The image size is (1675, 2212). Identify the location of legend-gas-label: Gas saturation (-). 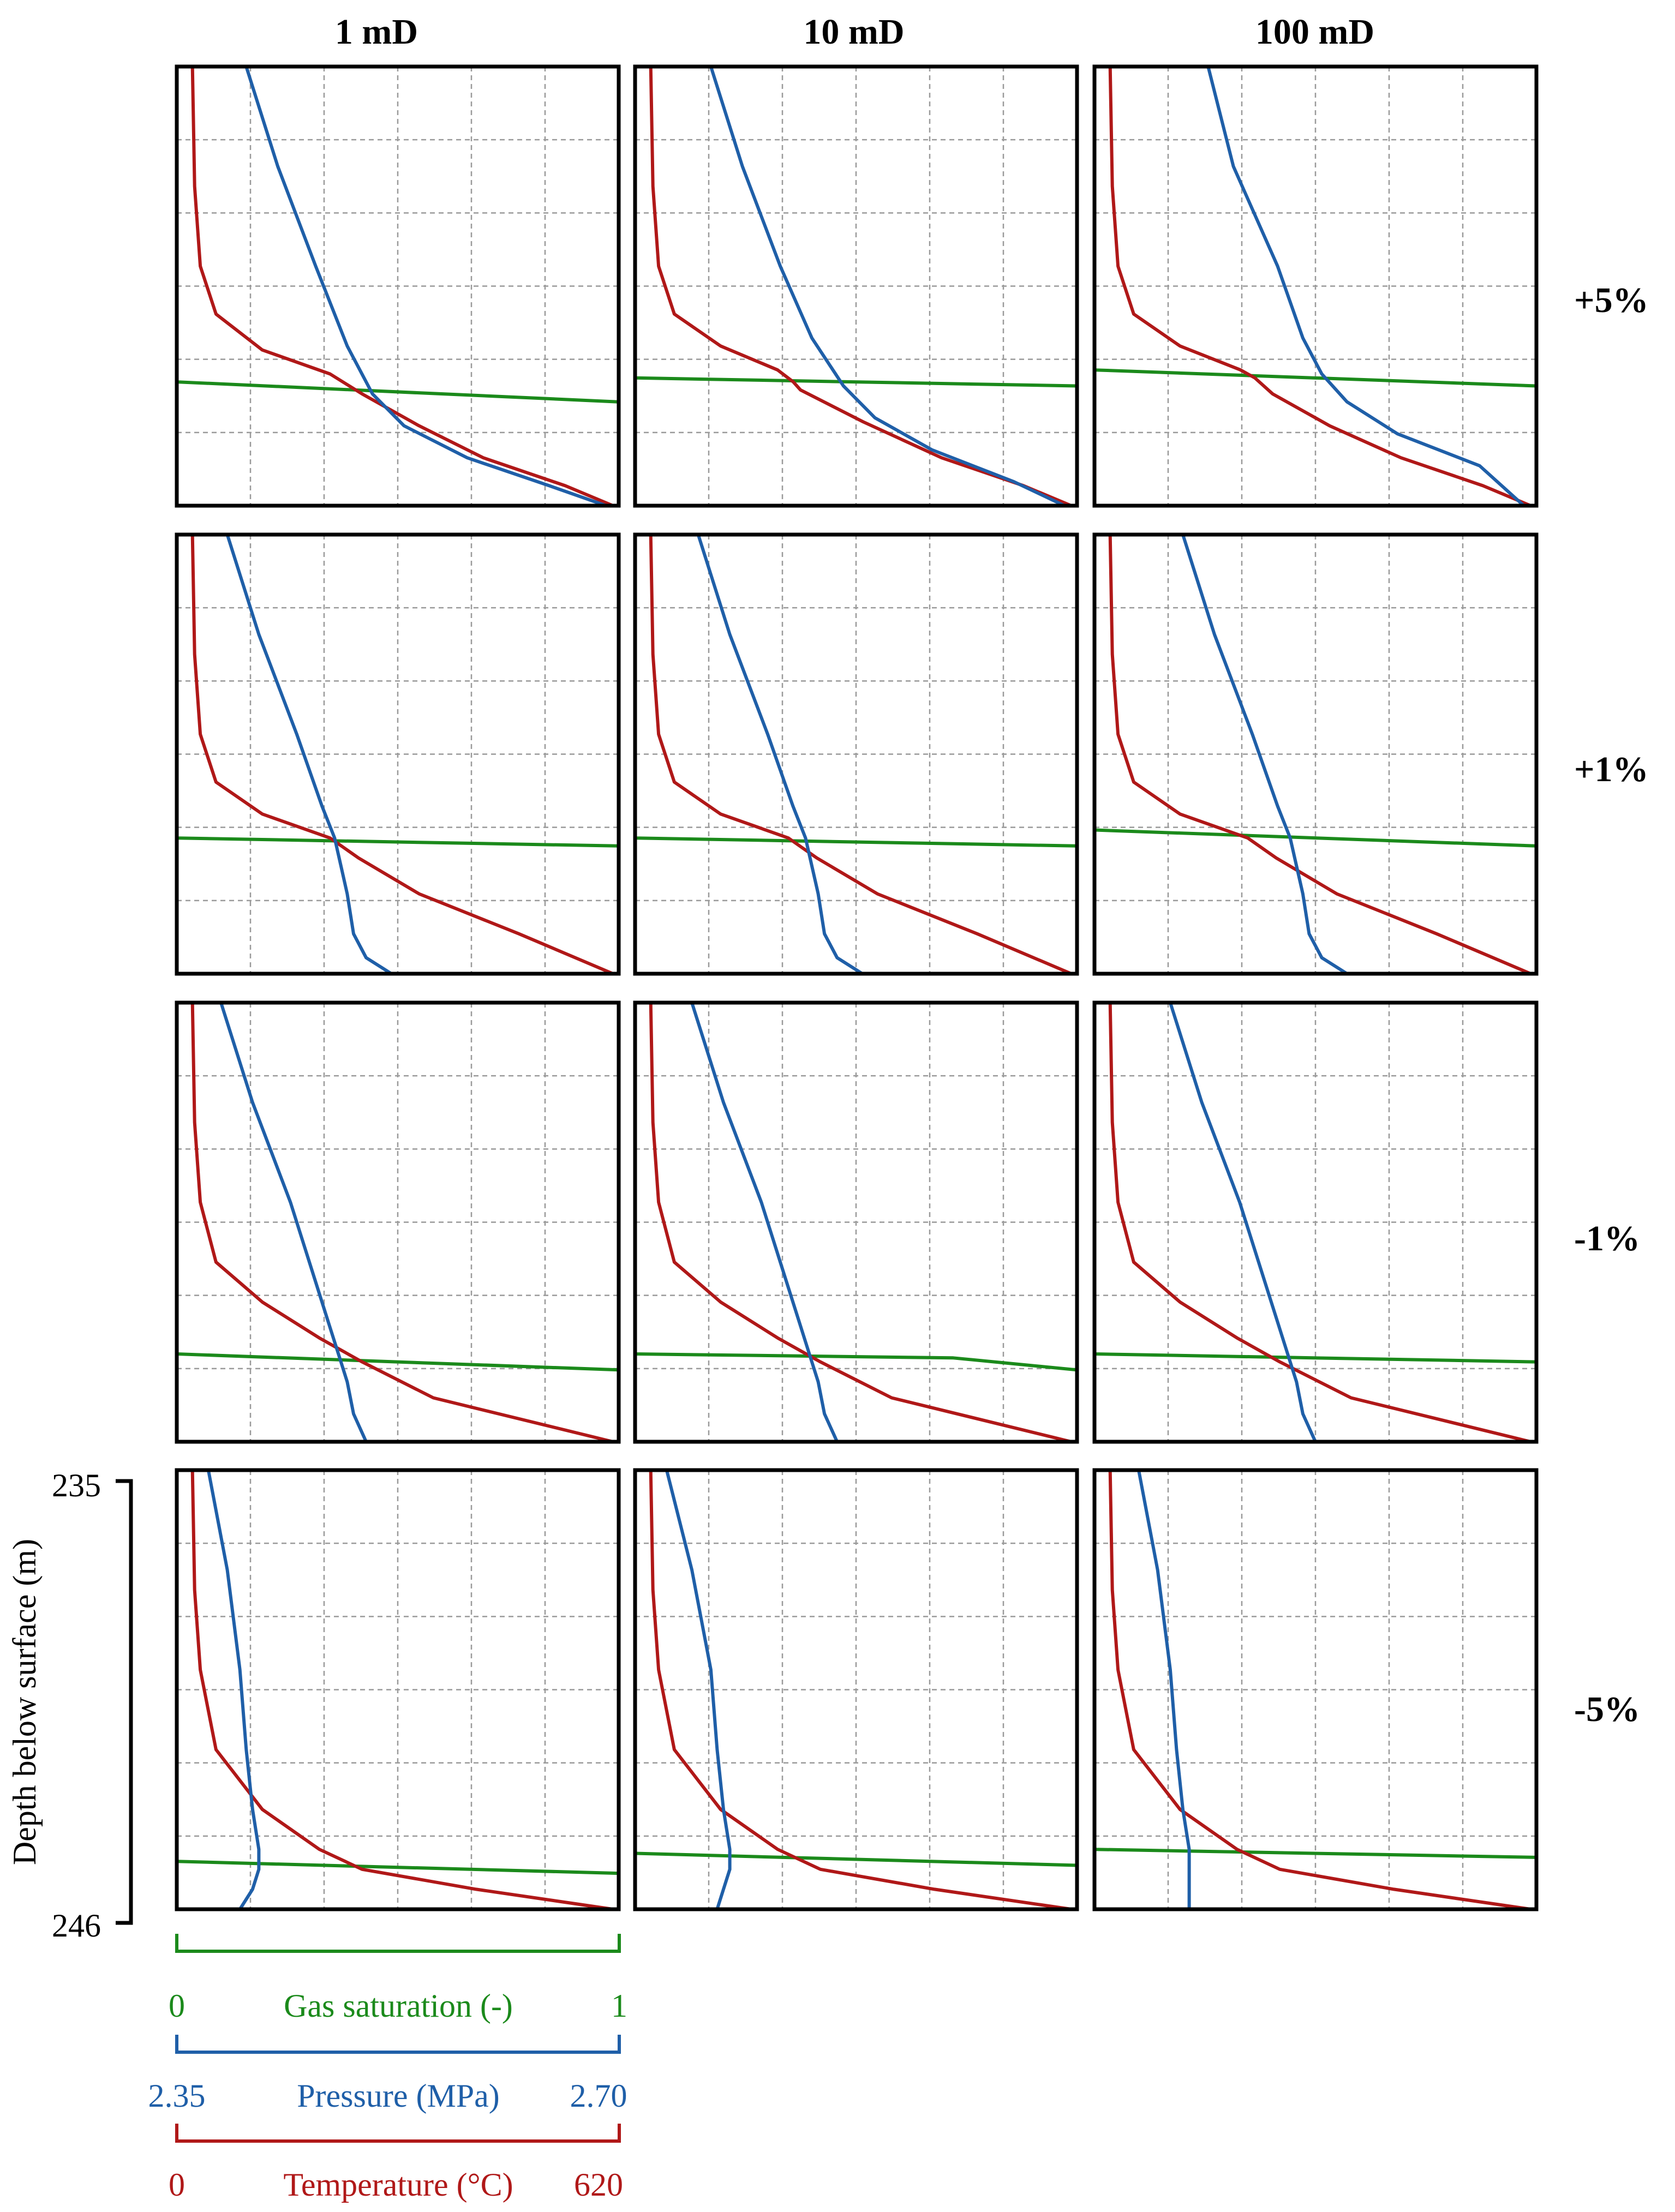
(399, 2006).